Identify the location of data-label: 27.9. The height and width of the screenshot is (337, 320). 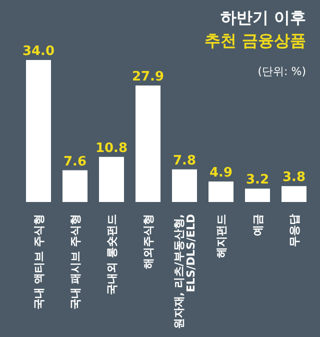
(148, 76).